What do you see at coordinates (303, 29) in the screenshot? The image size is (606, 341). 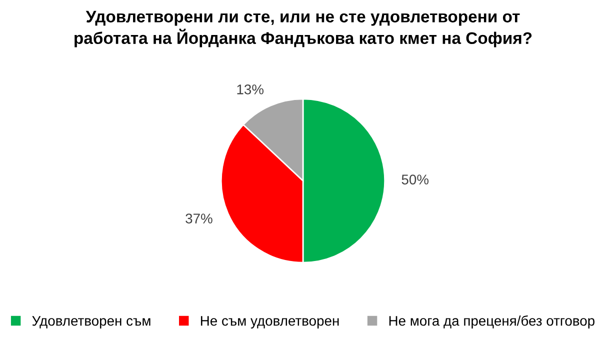 I see `chart-title: Удовлетворени ли сте, или не сте удовлетворени от работата на Йорданка Фандъкова като кмет на София?` at bounding box center [303, 29].